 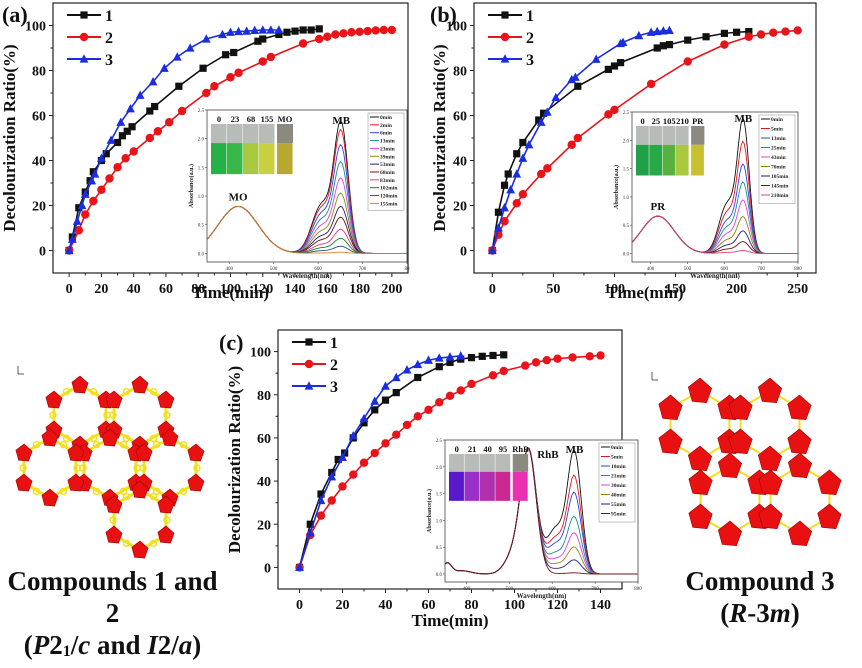 I want to click on y-tick-label: 100, so click(x=35, y=27).